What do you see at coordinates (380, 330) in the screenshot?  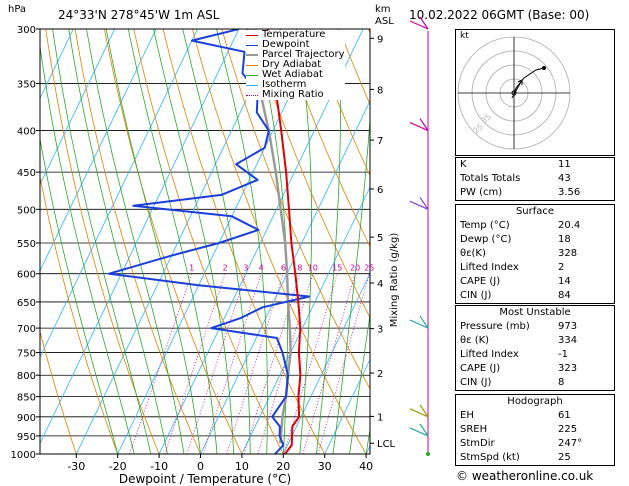 I see `km-tick-label: 3` at bounding box center [380, 330].